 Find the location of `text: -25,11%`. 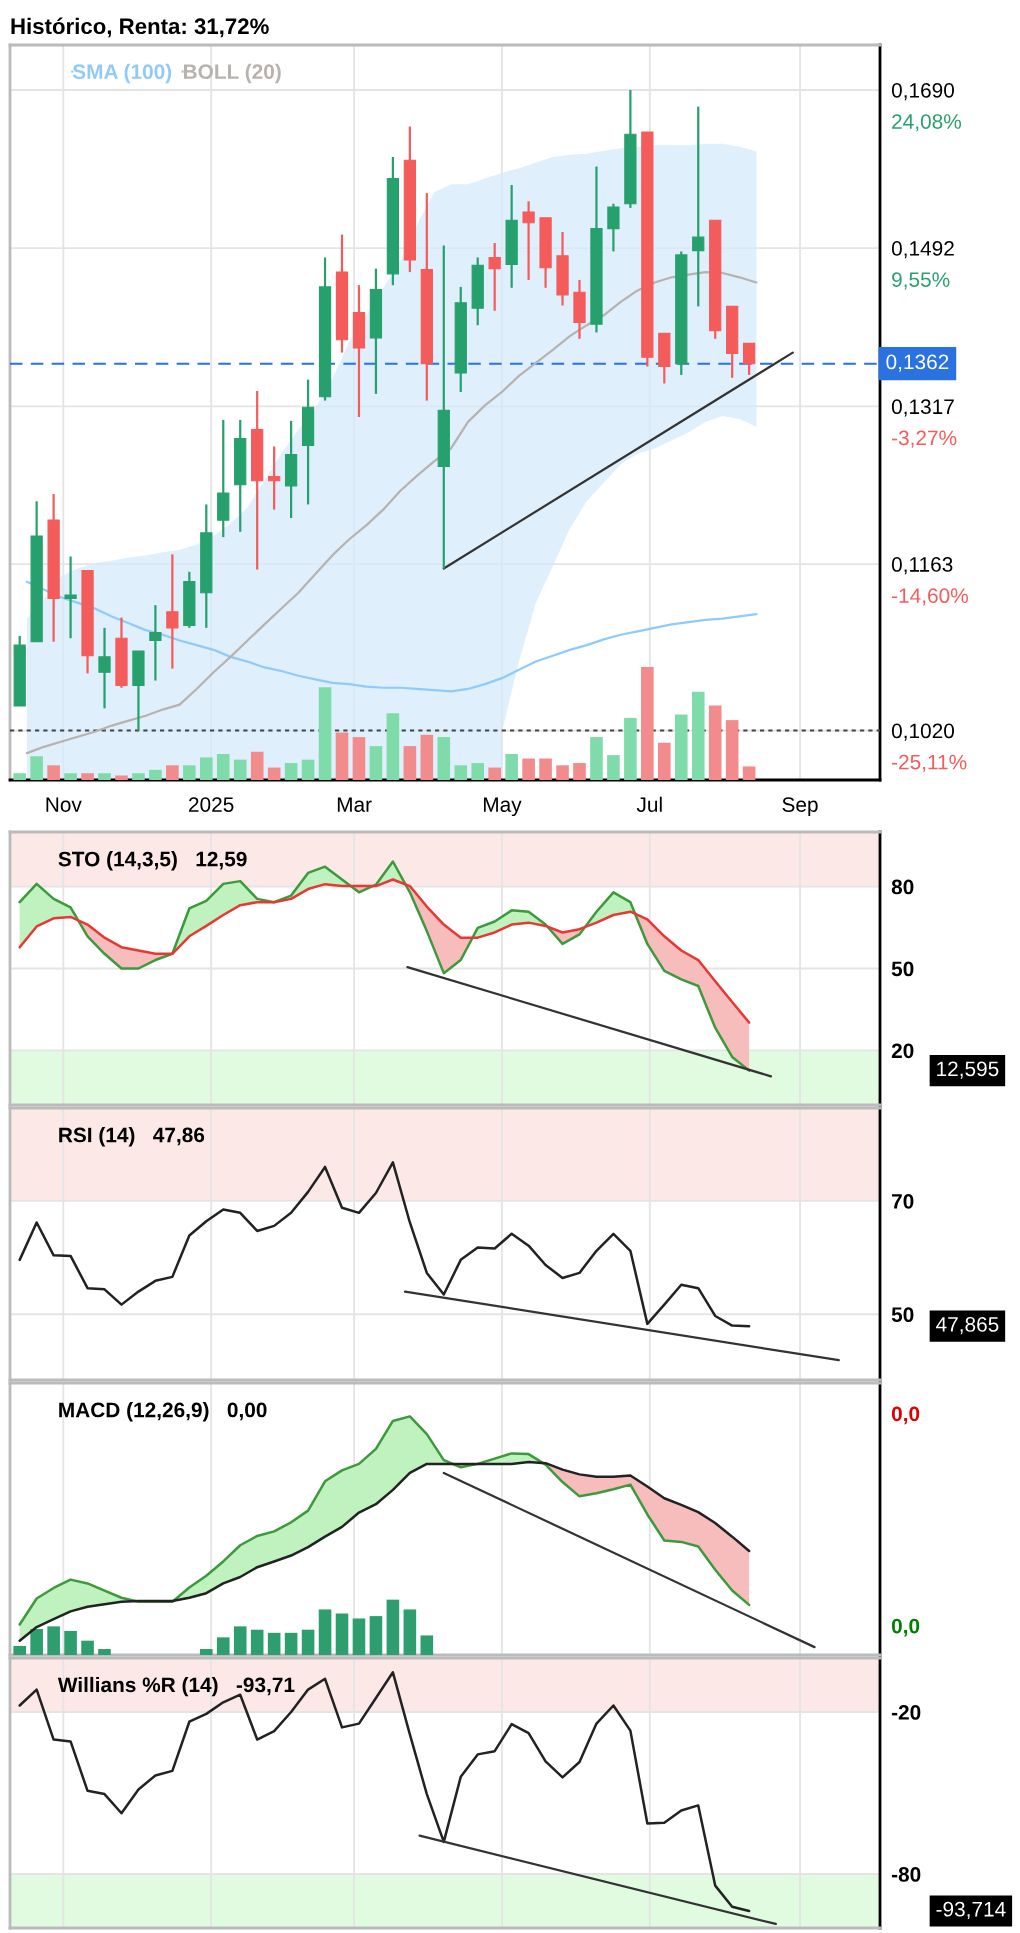

text: -25,11% is located at coordinates (929, 763).